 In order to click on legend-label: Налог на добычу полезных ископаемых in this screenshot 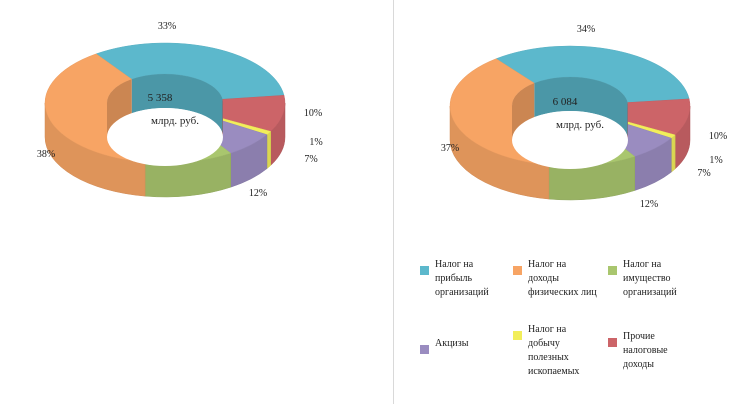, I will do `click(554, 350)`.